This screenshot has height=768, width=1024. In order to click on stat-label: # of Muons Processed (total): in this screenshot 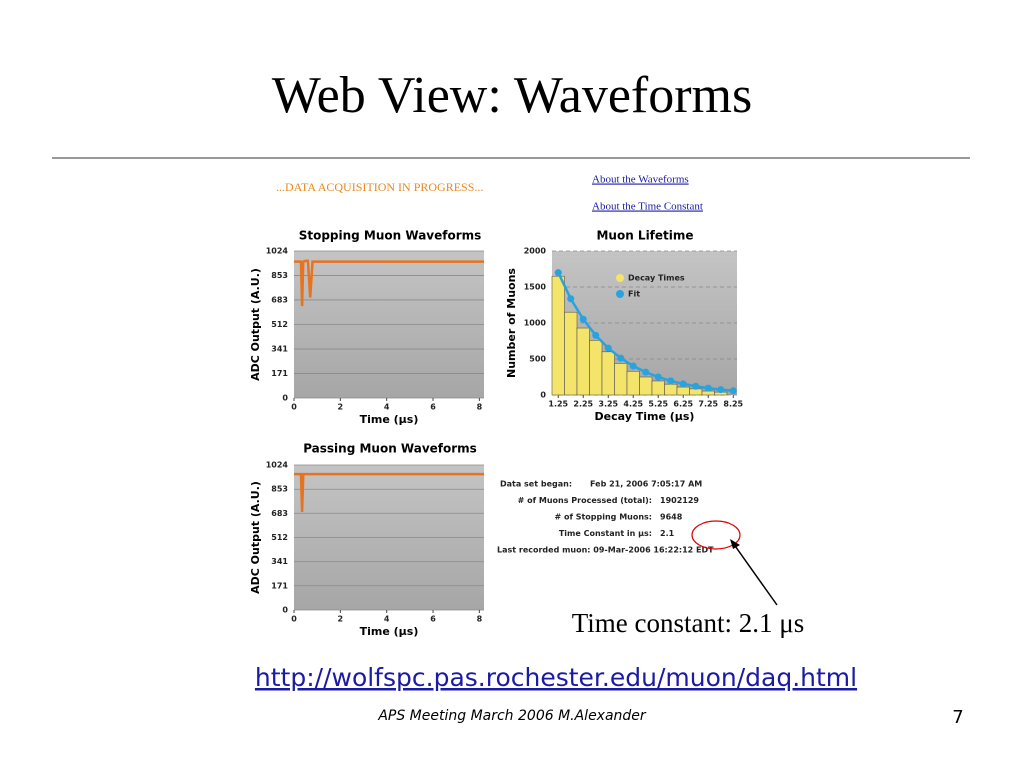, I will do `click(585, 500)`.